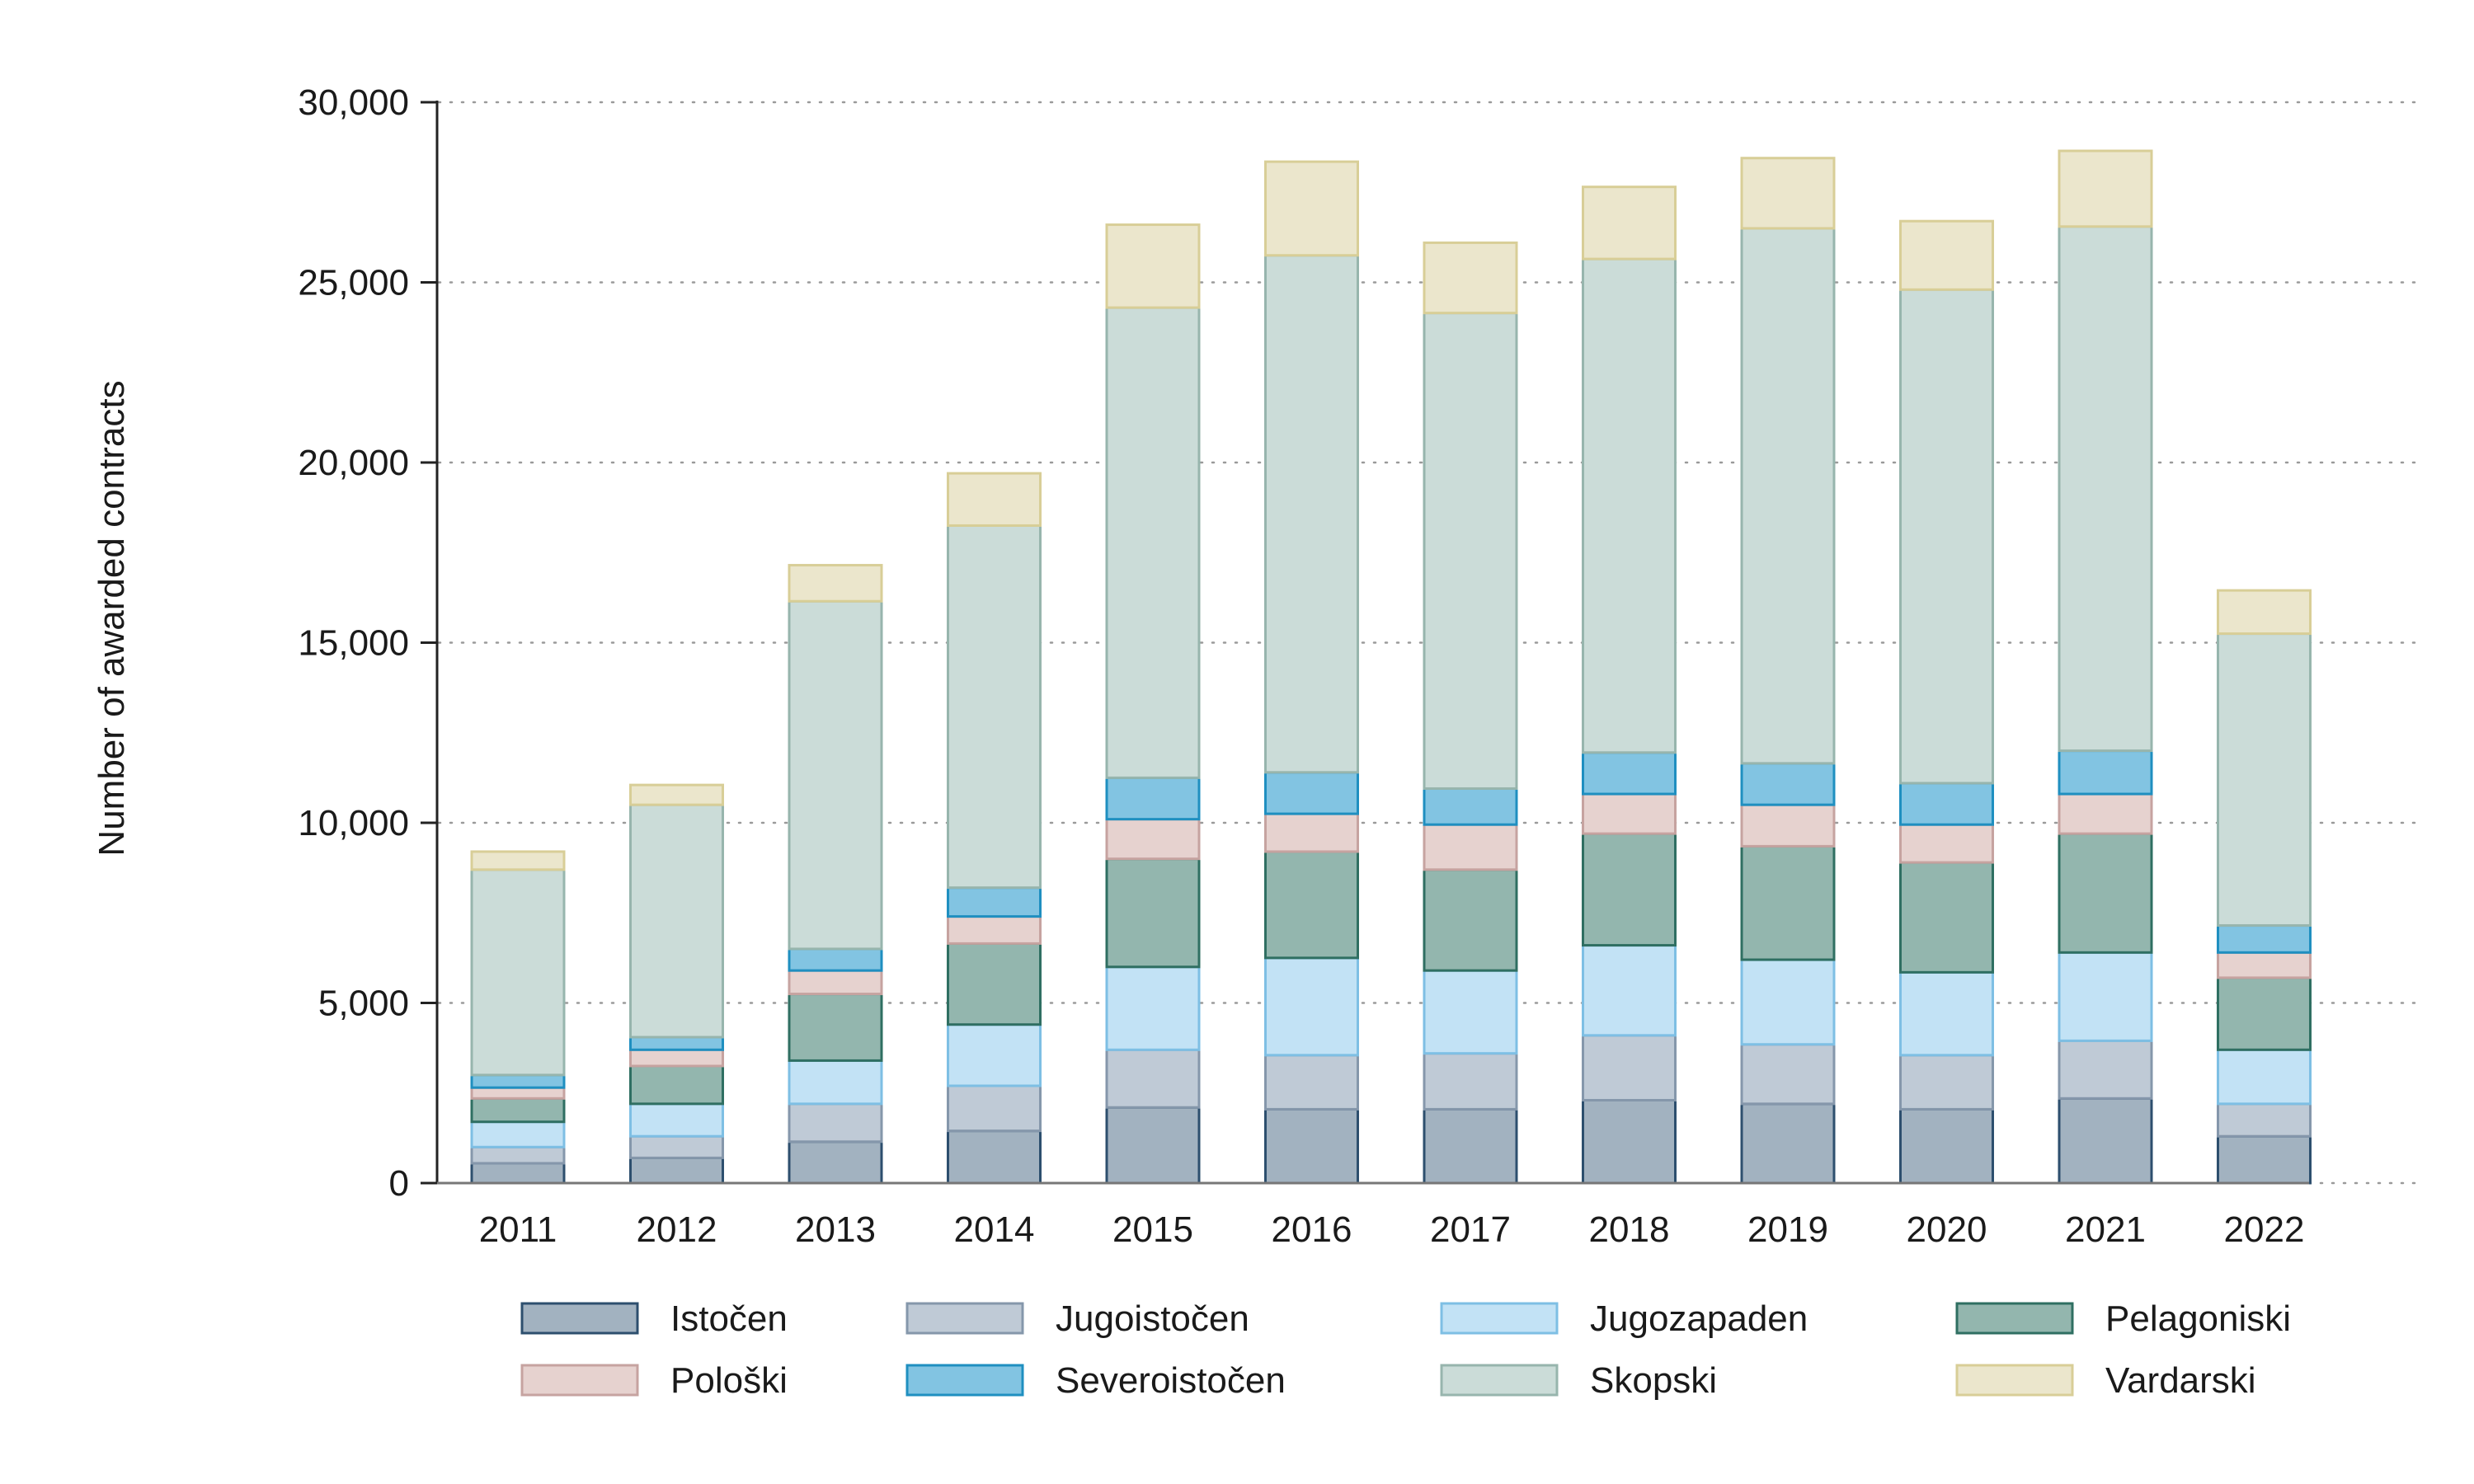  Describe the element at coordinates (677, 1229) in the screenshot. I see `x-tick-label: 2012` at that location.